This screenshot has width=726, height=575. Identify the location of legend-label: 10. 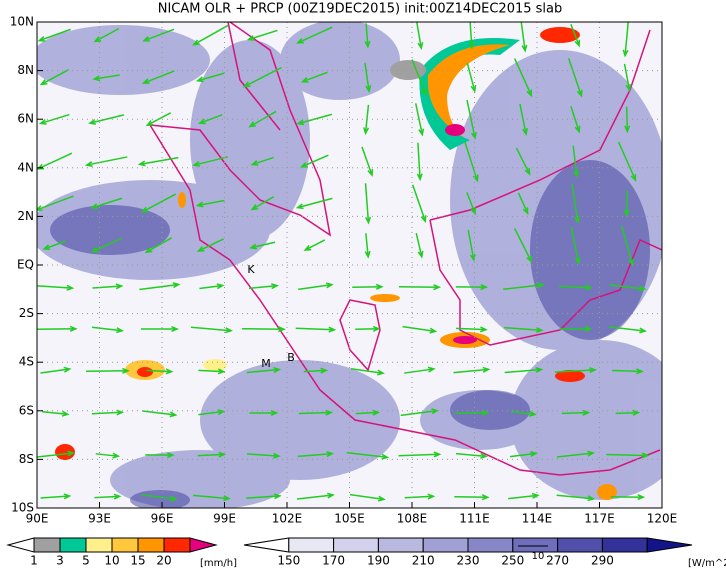
(111, 561).